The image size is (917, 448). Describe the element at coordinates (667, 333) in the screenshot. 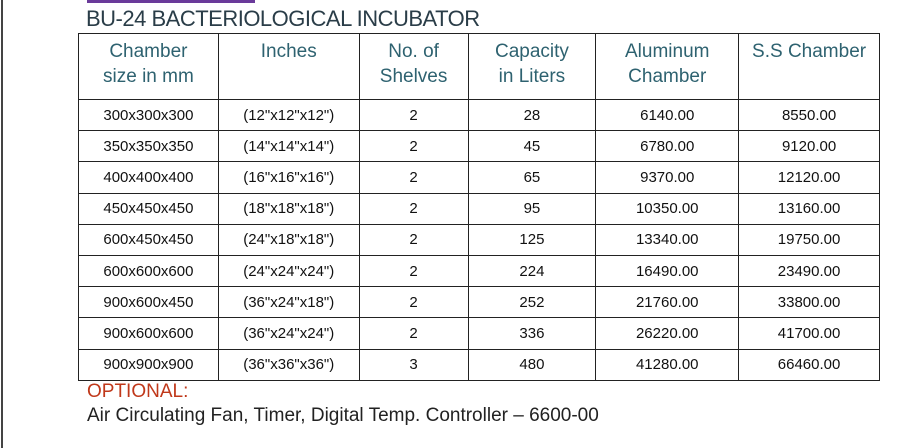

I see `table-cell: 26220.00` at that location.